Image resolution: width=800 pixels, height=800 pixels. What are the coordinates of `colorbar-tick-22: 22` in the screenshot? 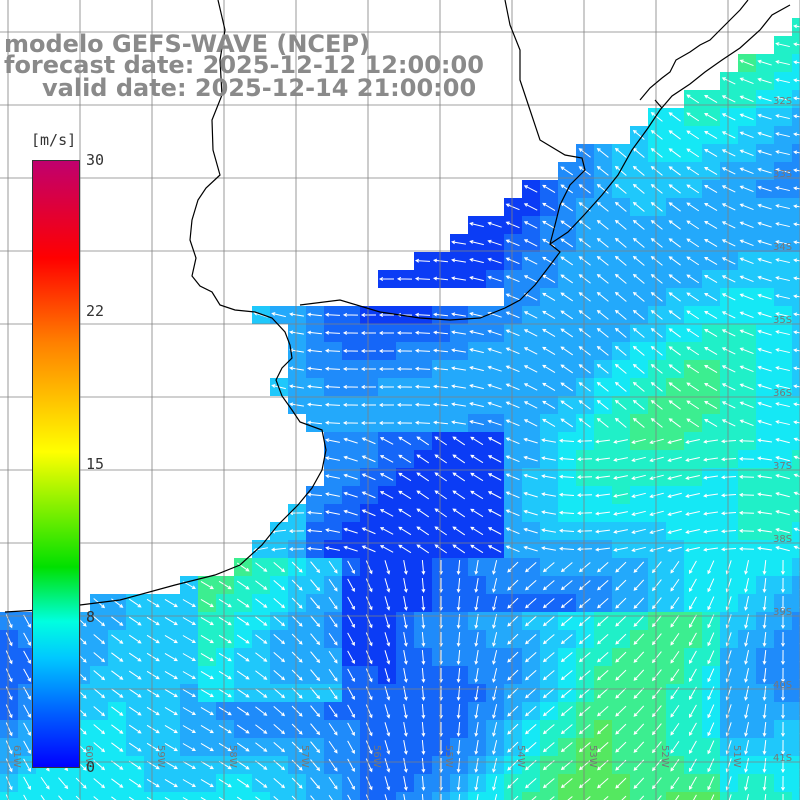 It's located at (95, 311).